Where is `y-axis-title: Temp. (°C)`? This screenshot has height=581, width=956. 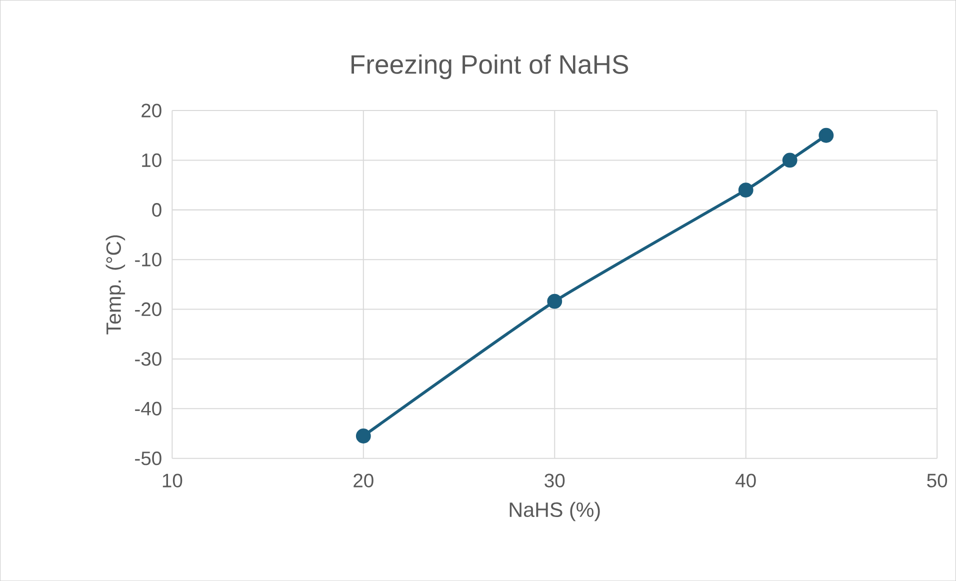 y-axis-title: Temp. (°C) is located at coordinates (116, 284).